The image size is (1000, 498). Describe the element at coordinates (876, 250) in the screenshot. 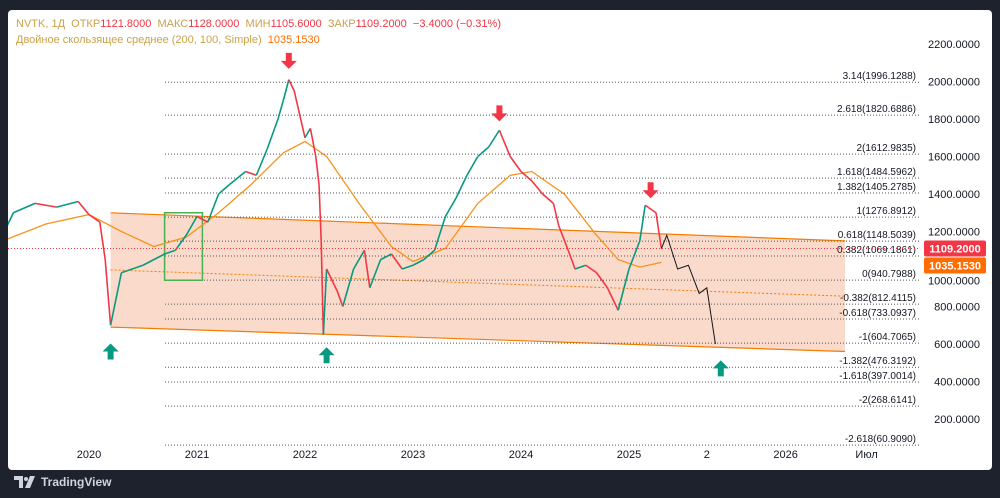

I see `fib-level-label: 0.382(1069.1861)` at that location.